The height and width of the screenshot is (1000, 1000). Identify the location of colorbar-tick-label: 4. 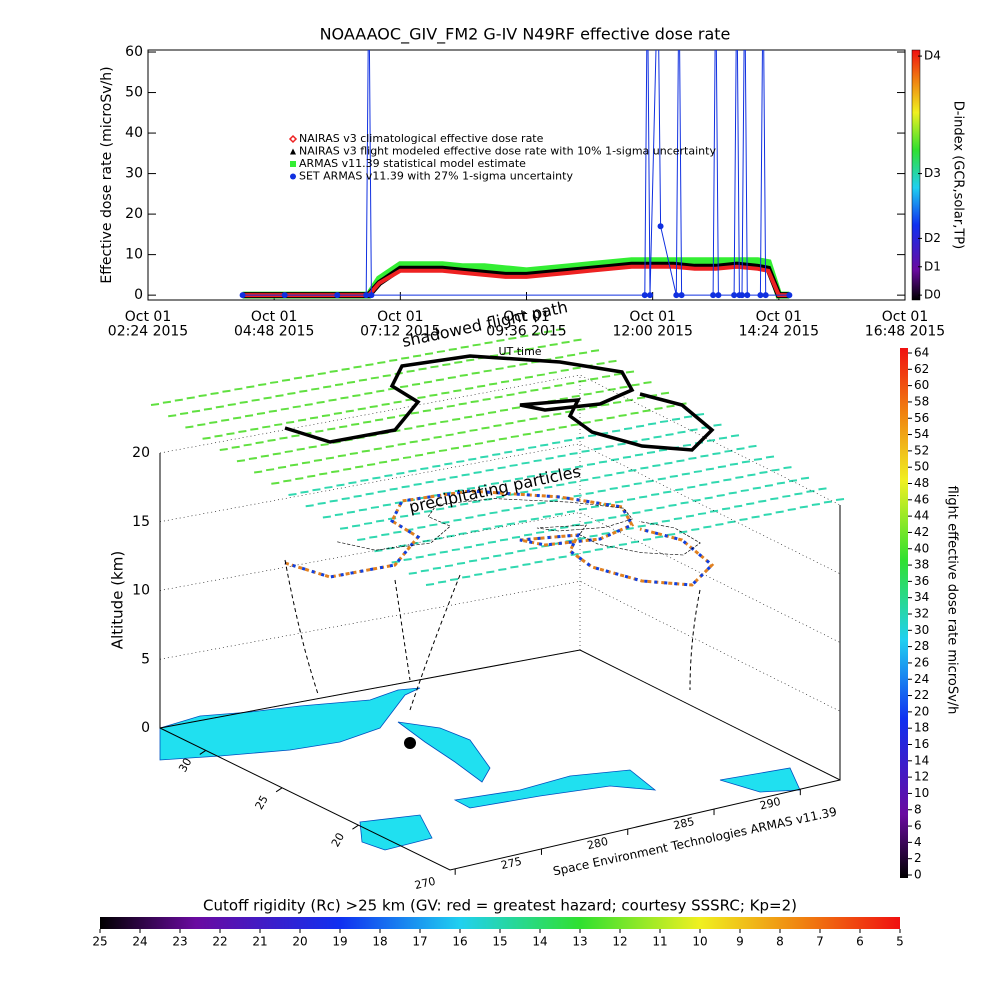
(918, 842).